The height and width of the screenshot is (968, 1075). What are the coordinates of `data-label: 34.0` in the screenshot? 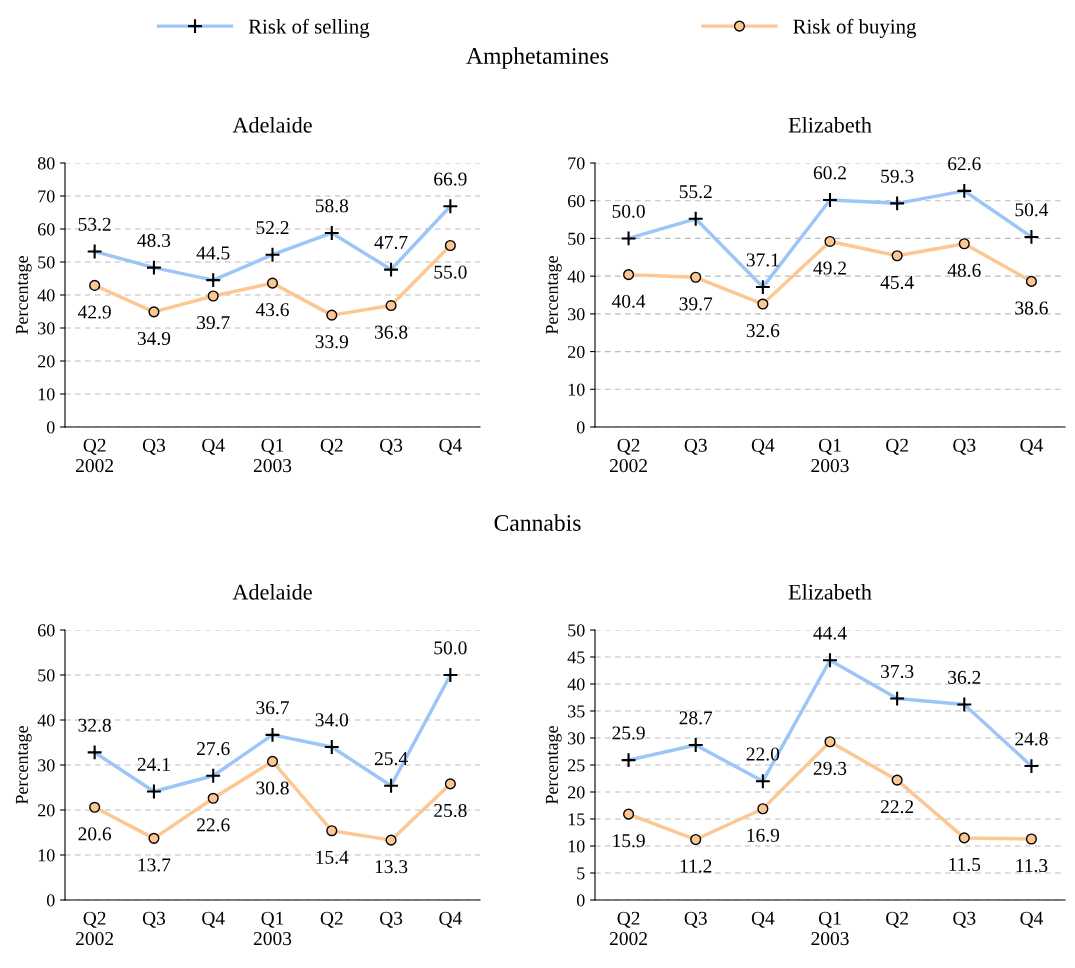 It's located at (332, 720).